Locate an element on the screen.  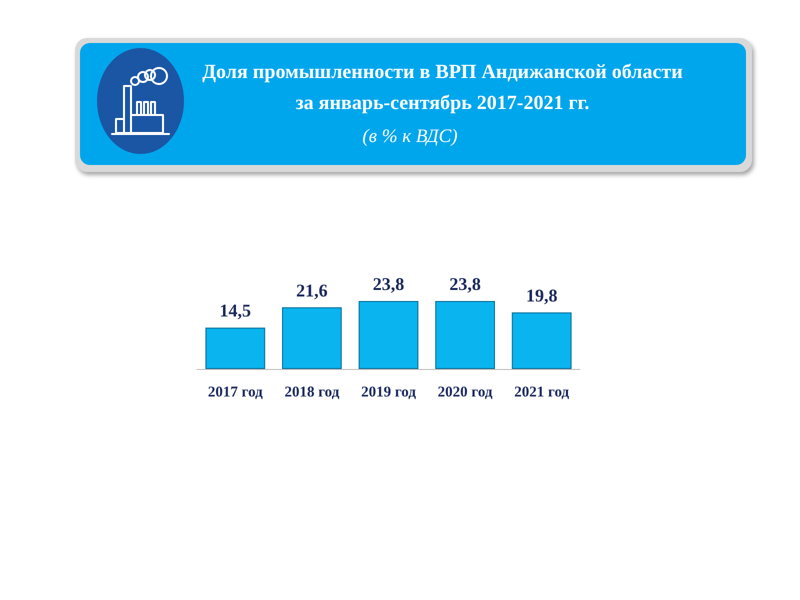
data-label: 14,5 is located at coordinates (236, 310).